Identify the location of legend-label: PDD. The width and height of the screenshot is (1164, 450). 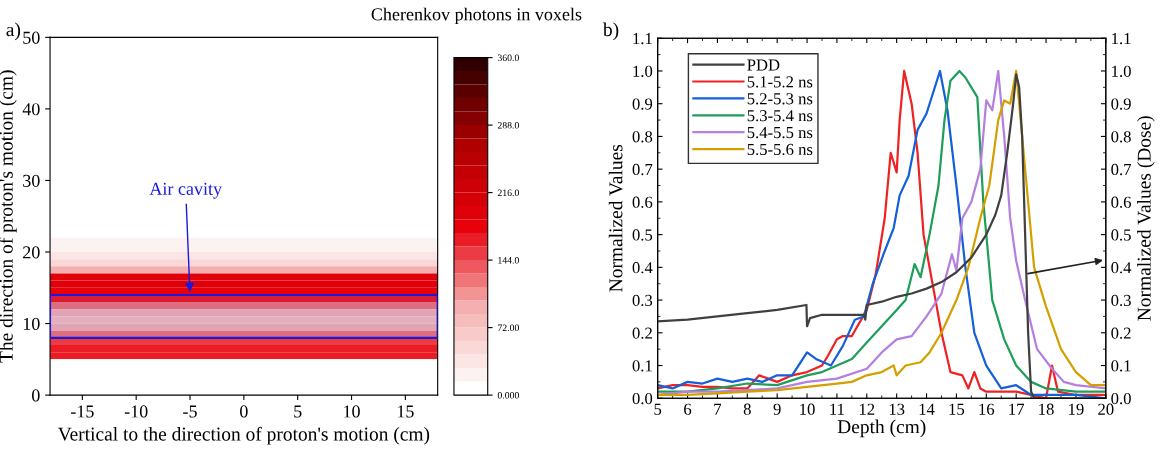
(763, 65).